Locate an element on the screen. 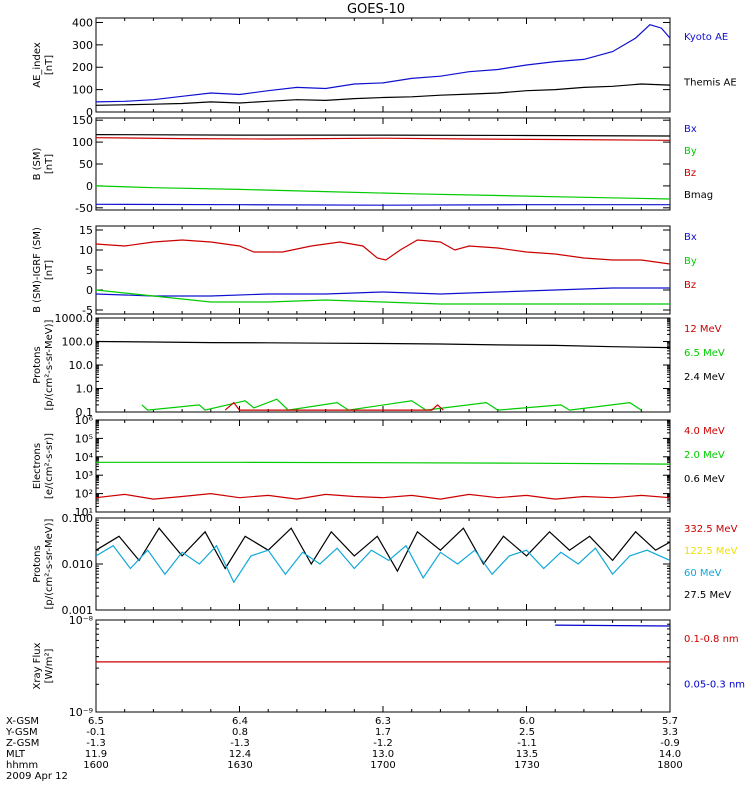 This screenshot has width=750, height=800. x-axis-value: 5.7 is located at coordinates (670, 721).